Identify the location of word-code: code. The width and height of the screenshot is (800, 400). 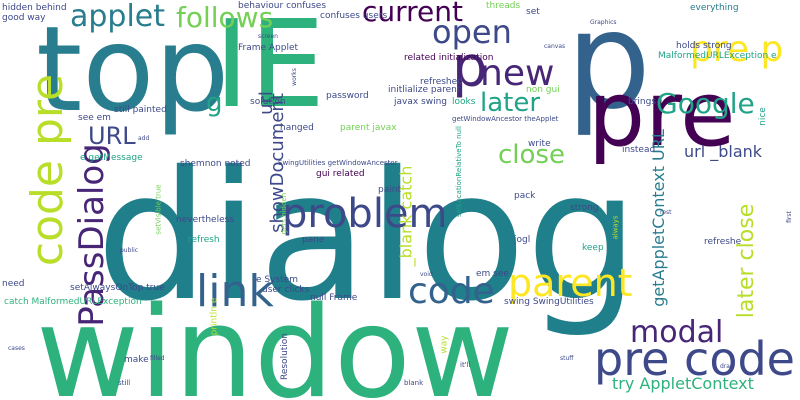
(451, 291).